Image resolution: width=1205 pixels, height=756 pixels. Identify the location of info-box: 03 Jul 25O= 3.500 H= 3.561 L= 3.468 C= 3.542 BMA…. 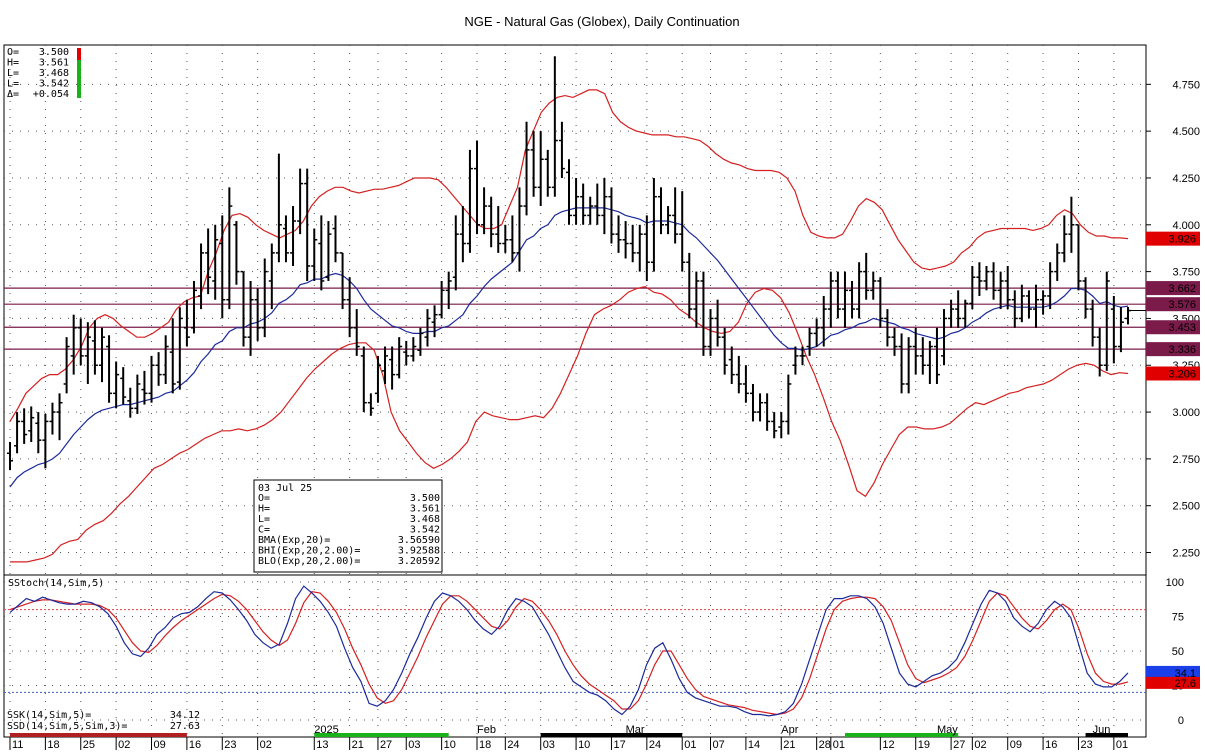
(348, 526).